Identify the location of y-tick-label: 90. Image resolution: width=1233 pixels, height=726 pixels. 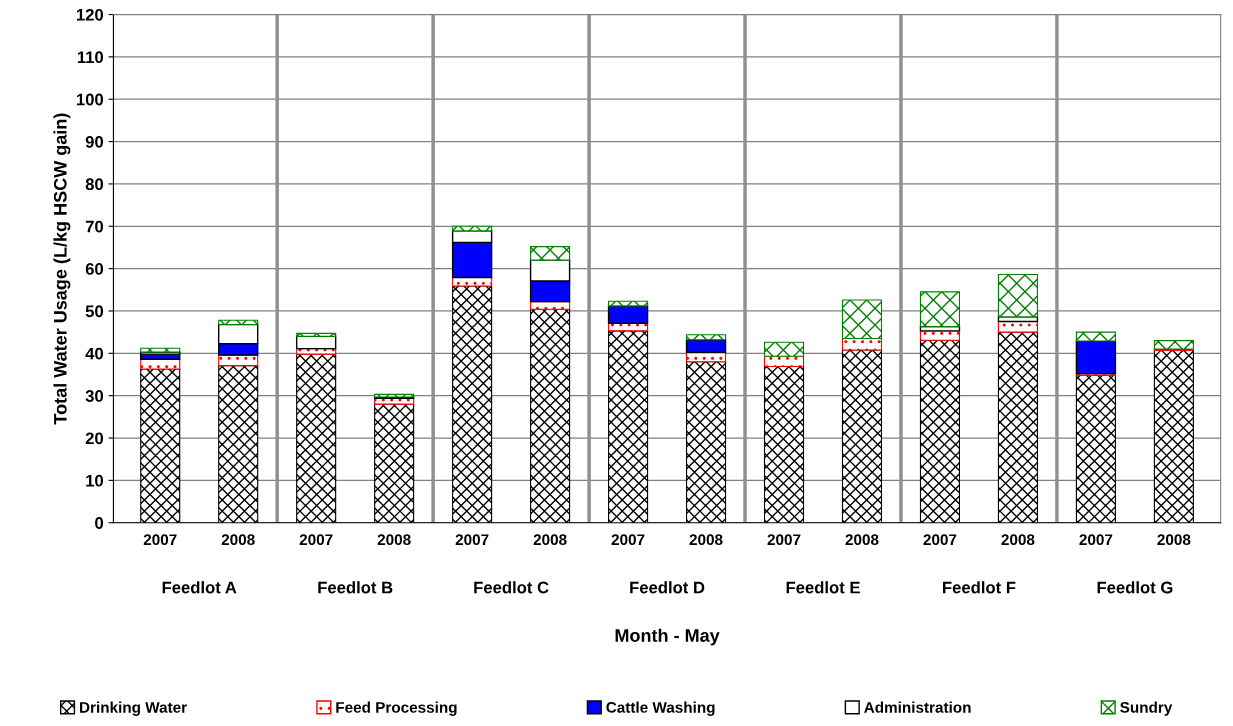
(94, 141).